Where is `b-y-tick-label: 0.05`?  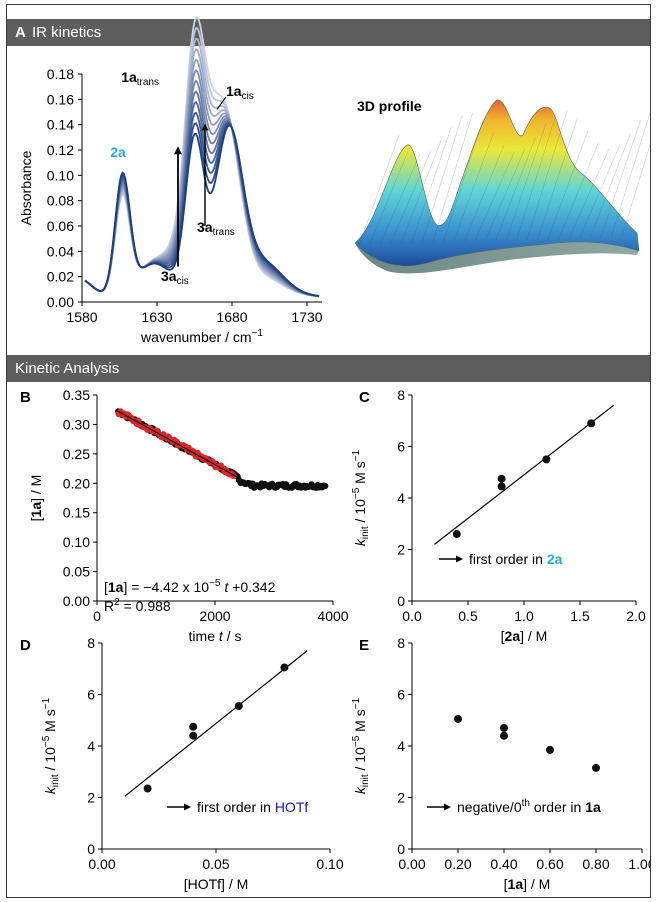 b-y-tick-label: 0.05 is located at coordinates (76, 572).